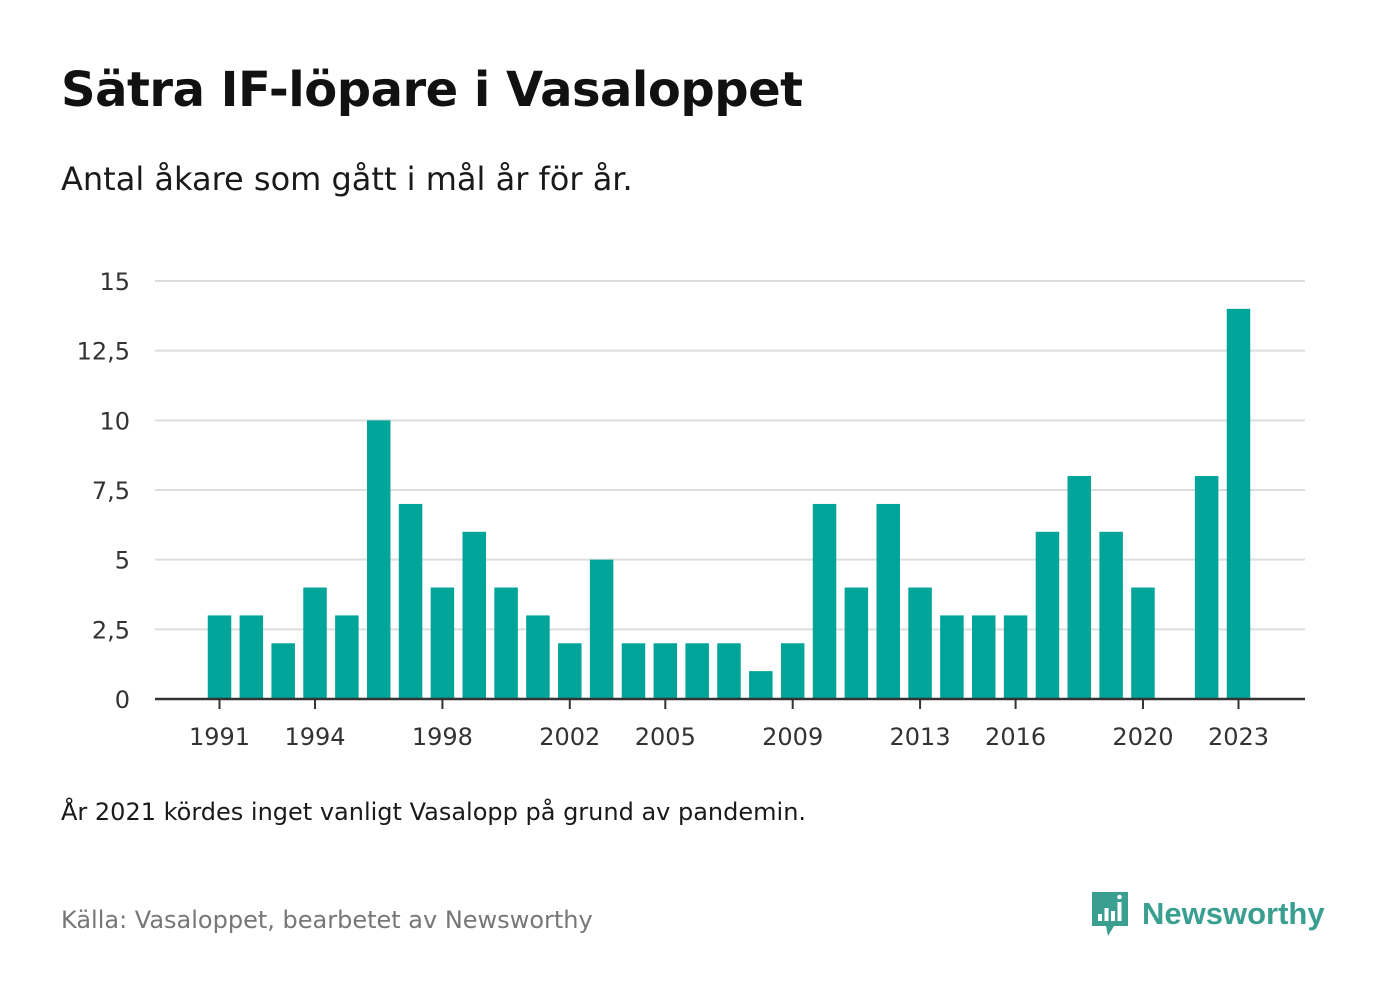  I want to click on x-tick-label: 2020, so click(1142, 737).